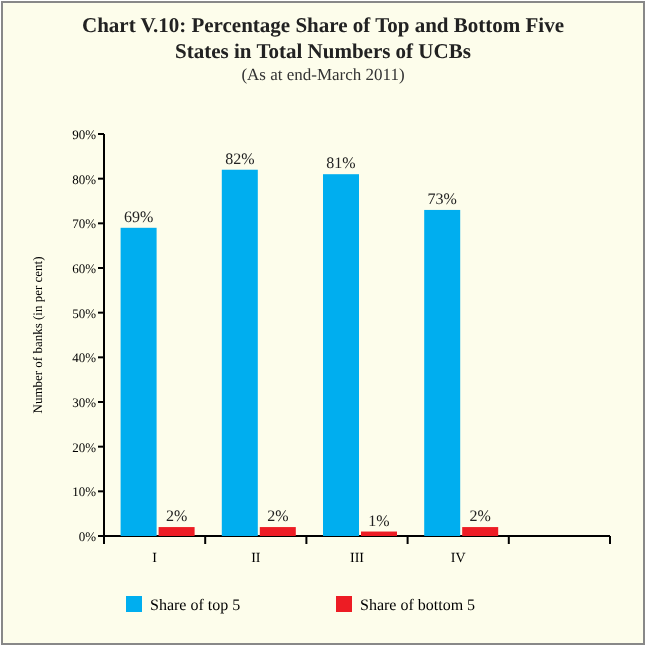 The width and height of the screenshot is (646, 646). Describe the element at coordinates (323, 74) in the screenshot. I see `chart-subtitle: (As at end-March 2011)` at that location.